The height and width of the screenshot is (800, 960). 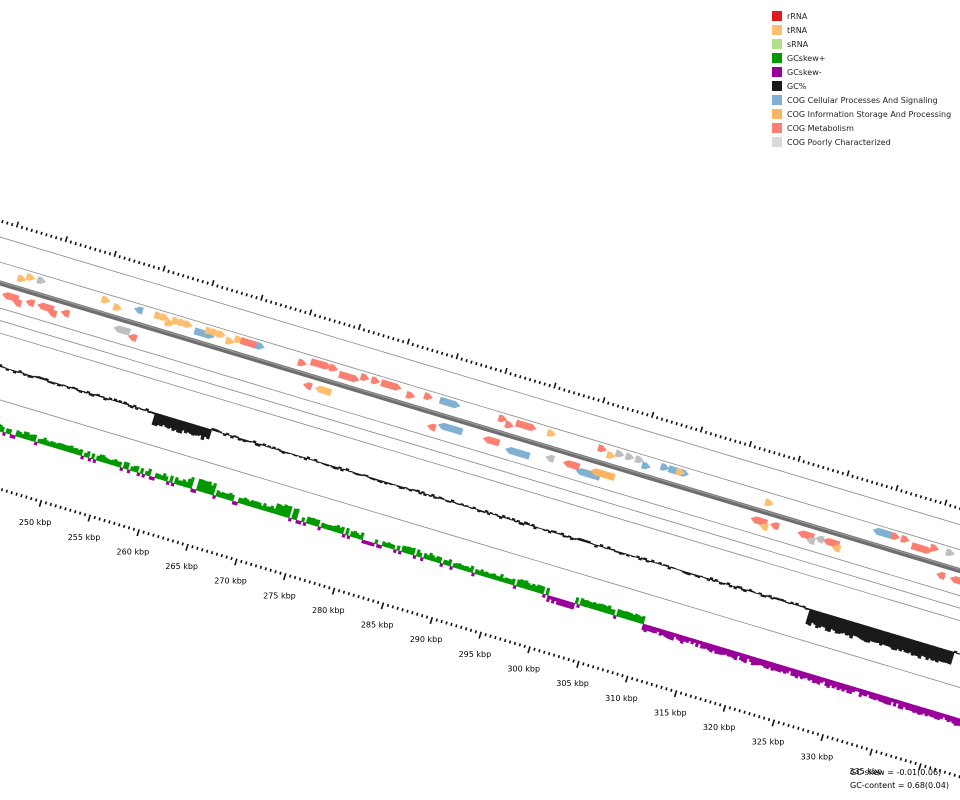 What do you see at coordinates (181, 566) in the screenshot?
I see `ruler-label: 265 kbp` at bounding box center [181, 566].